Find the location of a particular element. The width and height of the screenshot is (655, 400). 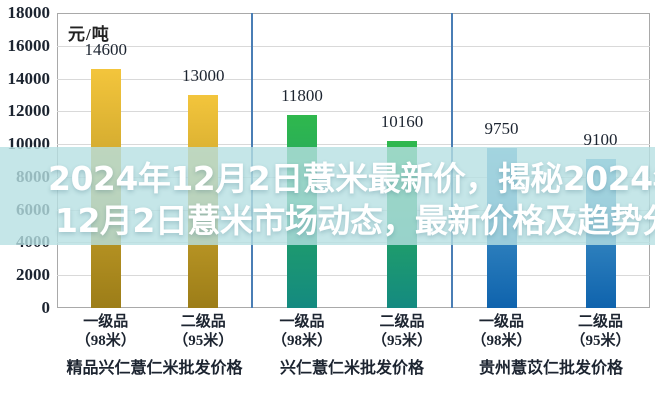

bar-value-label: 9750 is located at coordinates (501, 129).